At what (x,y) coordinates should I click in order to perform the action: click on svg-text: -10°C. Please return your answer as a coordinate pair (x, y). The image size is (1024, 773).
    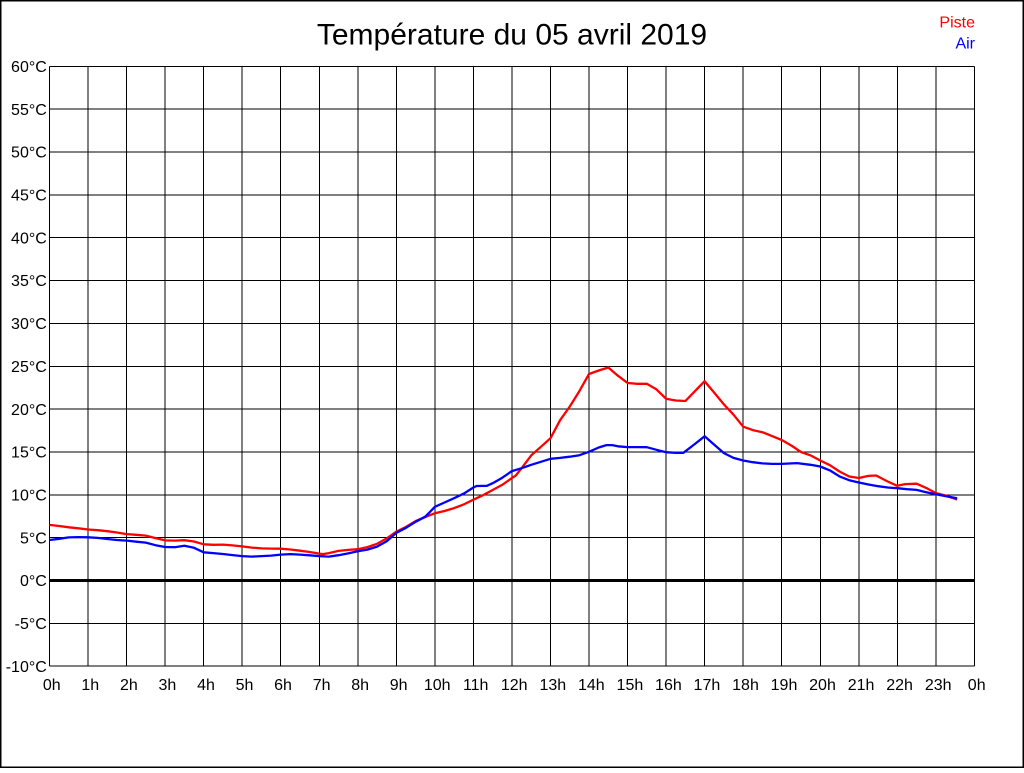
    Looking at the image, I should click on (26, 667).